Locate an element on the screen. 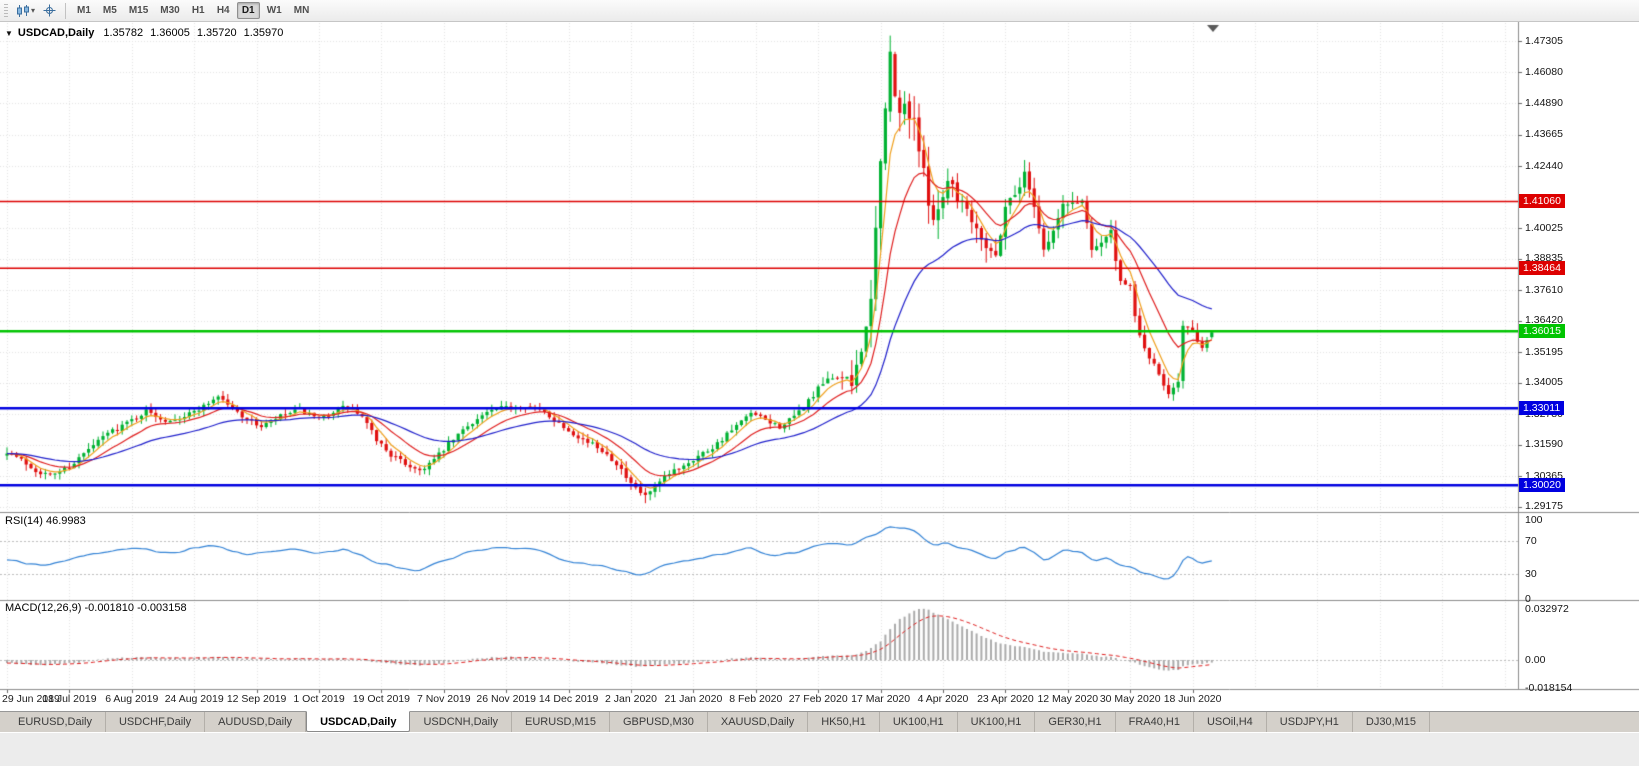 Image resolution: width=1639 pixels, height=766 pixels. date-tick-label: 1 Oct 2019 is located at coordinates (319, 699).